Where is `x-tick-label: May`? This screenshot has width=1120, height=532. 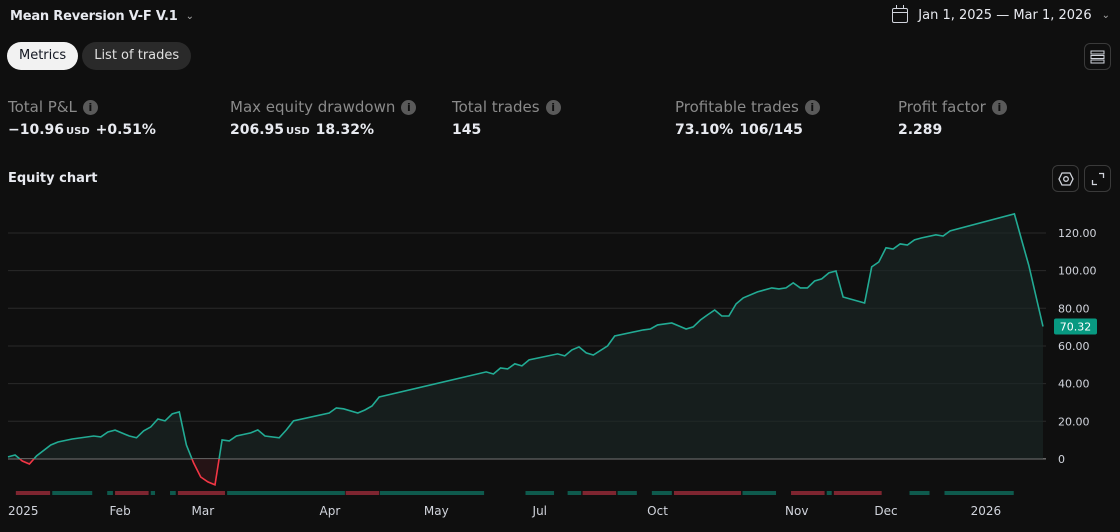
x-tick-label: May is located at coordinates (436, 511).